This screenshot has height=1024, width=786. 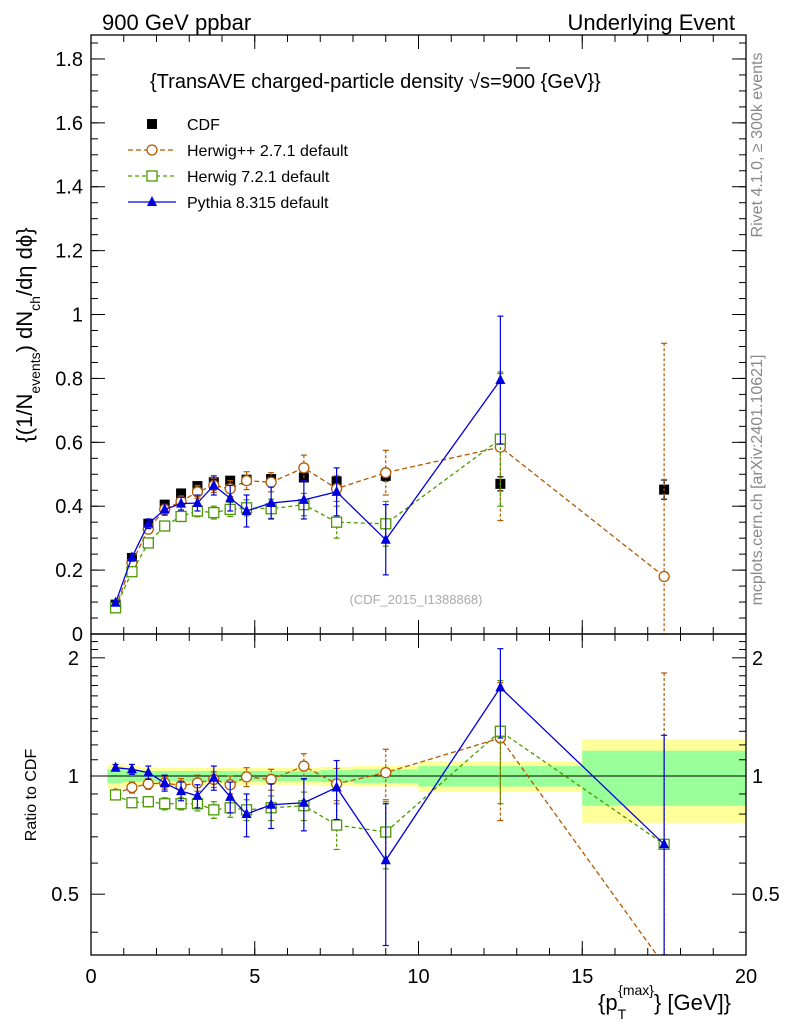 I want to click on header-right: Underlying Event, so click(x=651, y=22).